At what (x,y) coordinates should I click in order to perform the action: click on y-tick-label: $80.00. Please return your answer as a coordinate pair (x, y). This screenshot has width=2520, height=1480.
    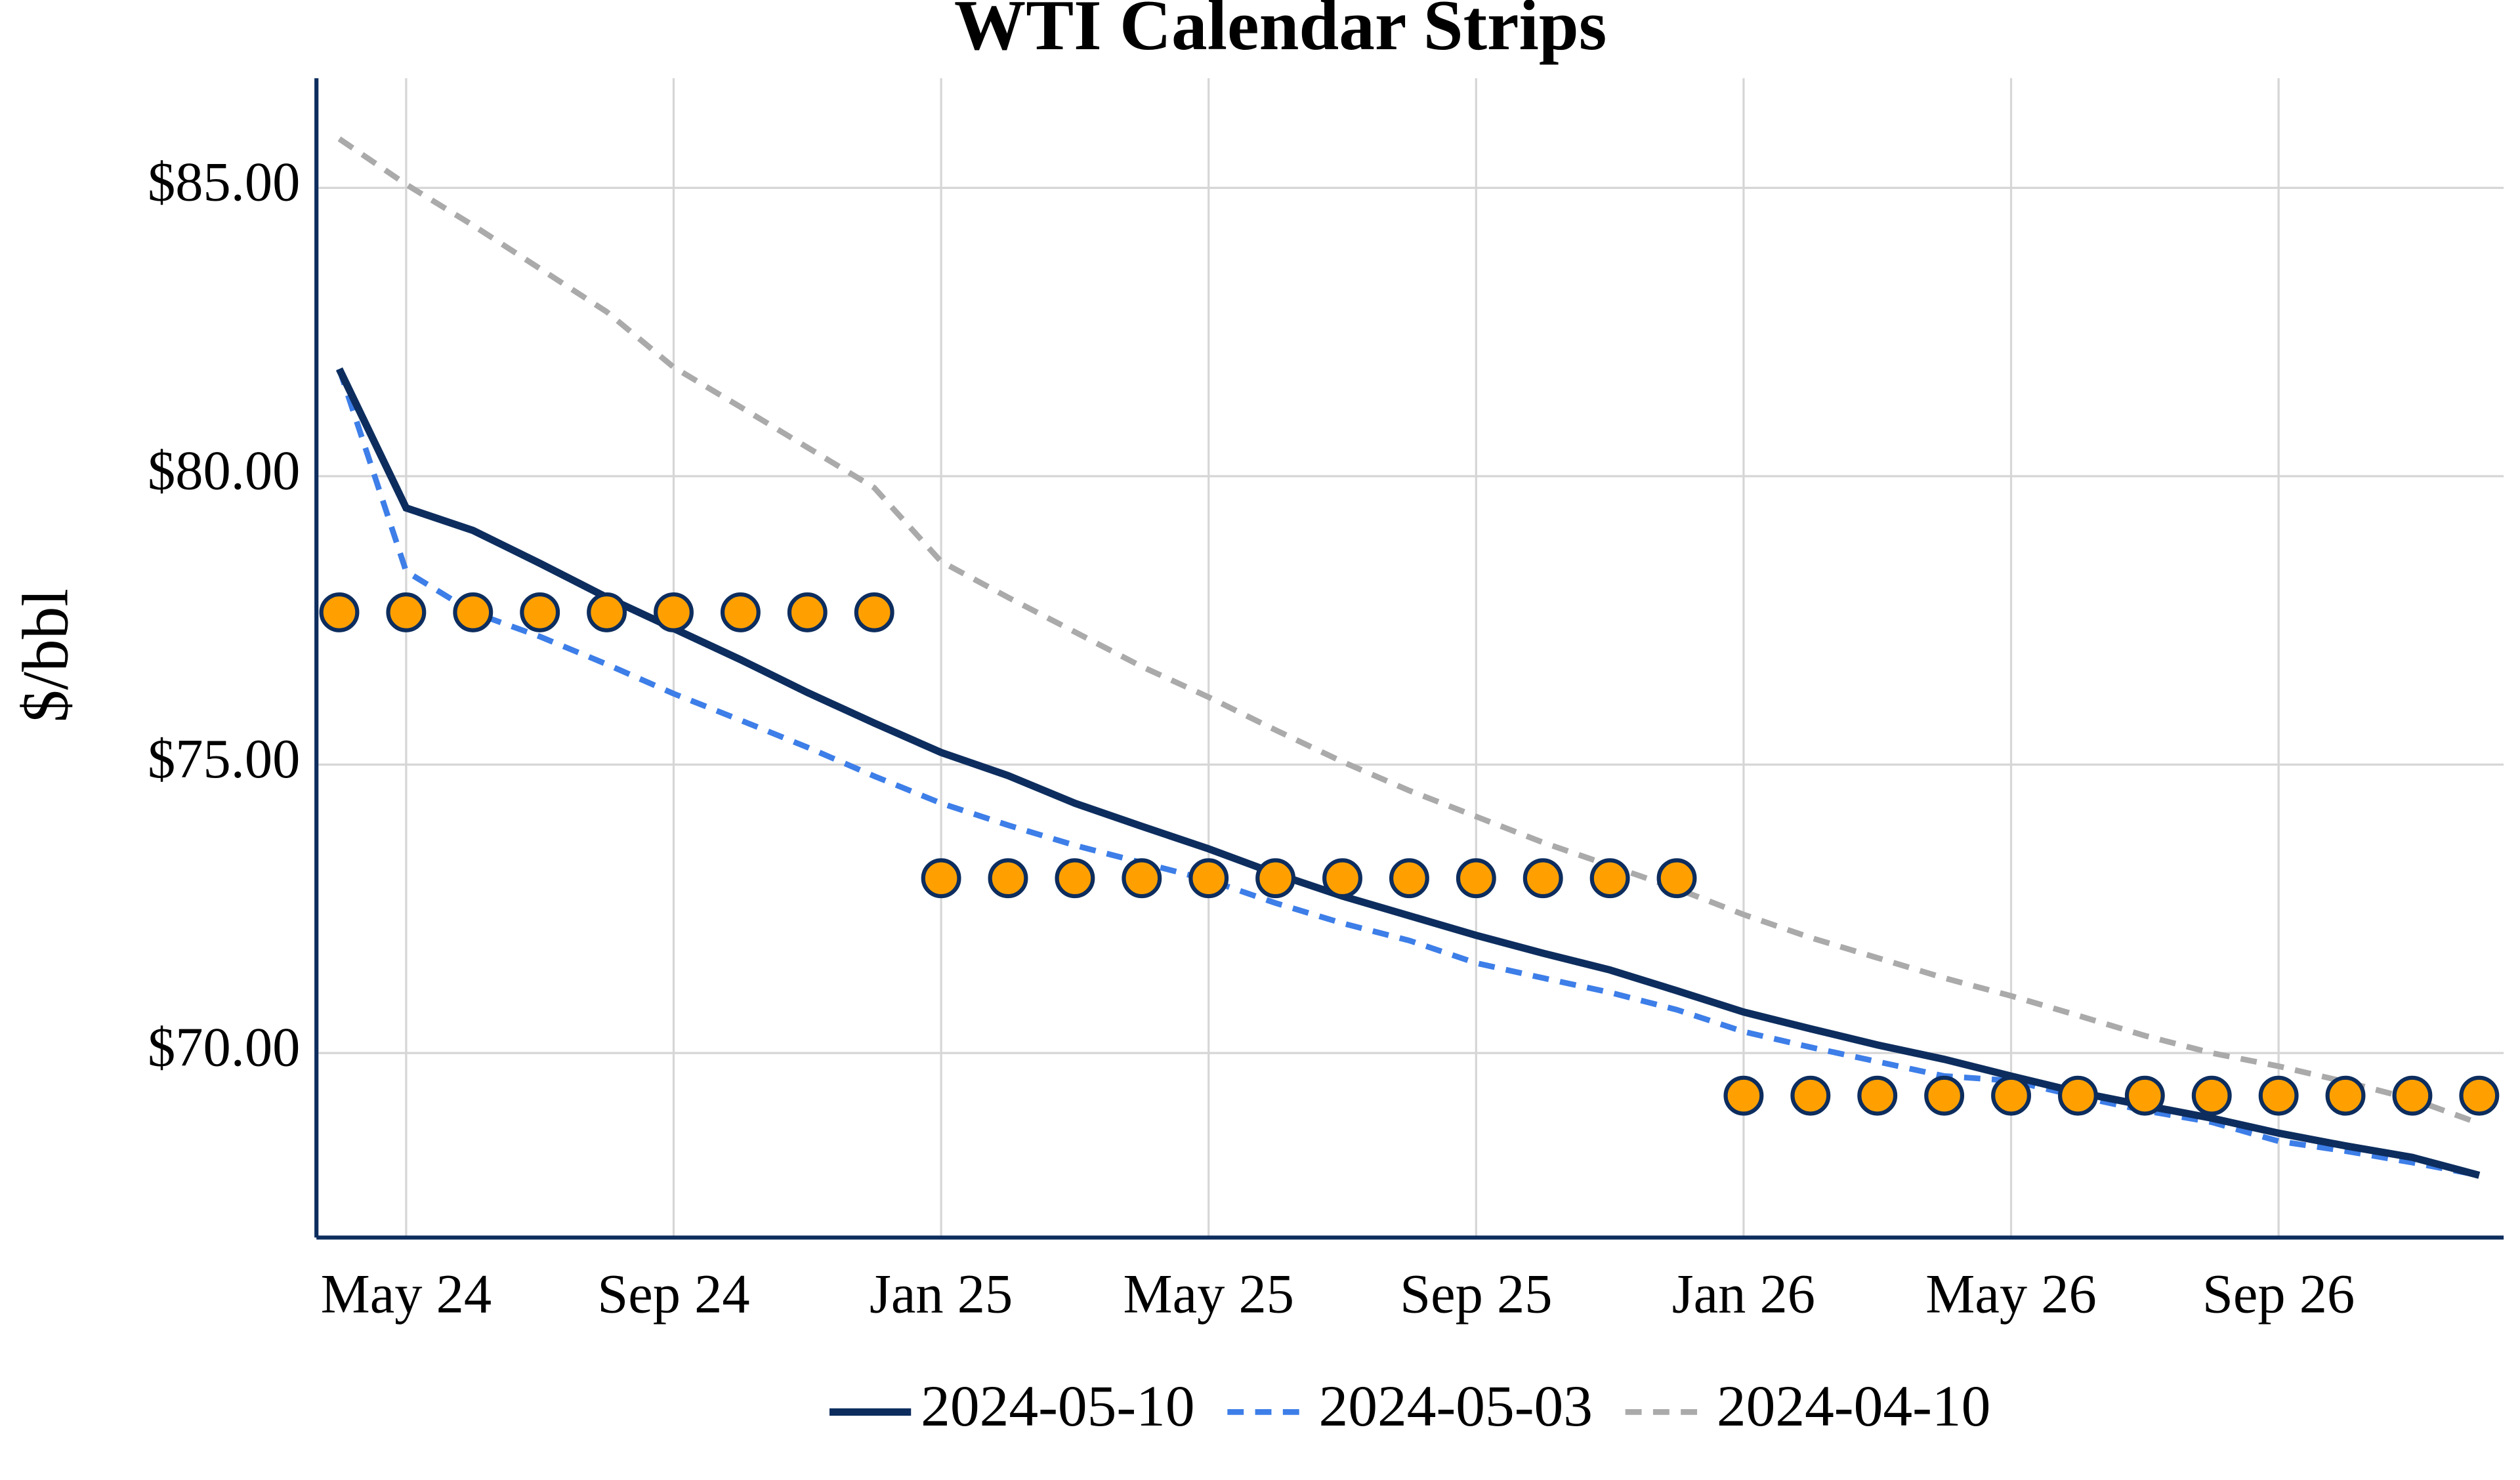
    Looking at the image, I should click on (224, 470).